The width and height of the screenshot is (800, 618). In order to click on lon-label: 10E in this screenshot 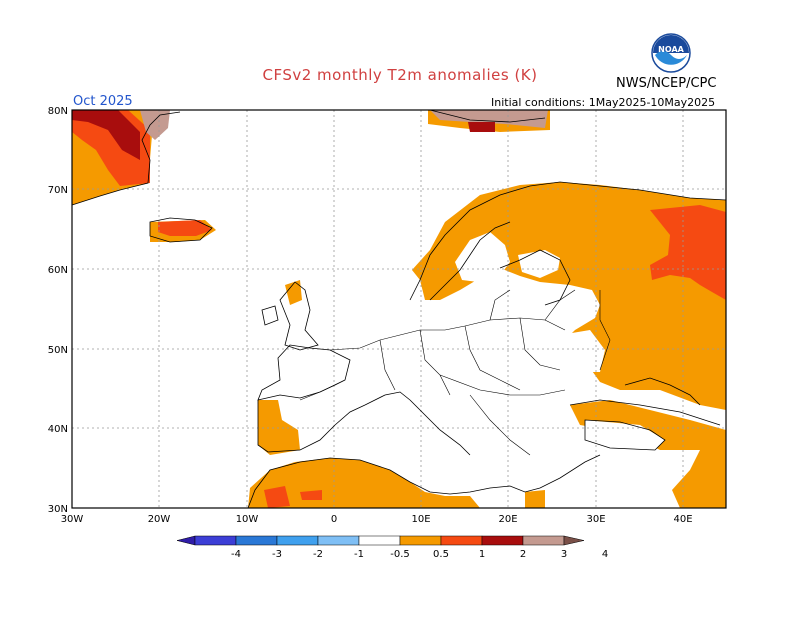, I will do `click(420, 519)`.